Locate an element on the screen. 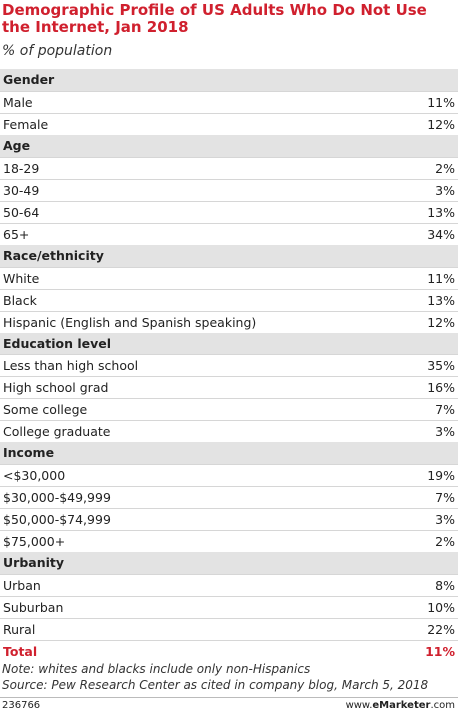 The image size is (458, 714). table-row: College graduate 3% is located at coordinates (229, 431).